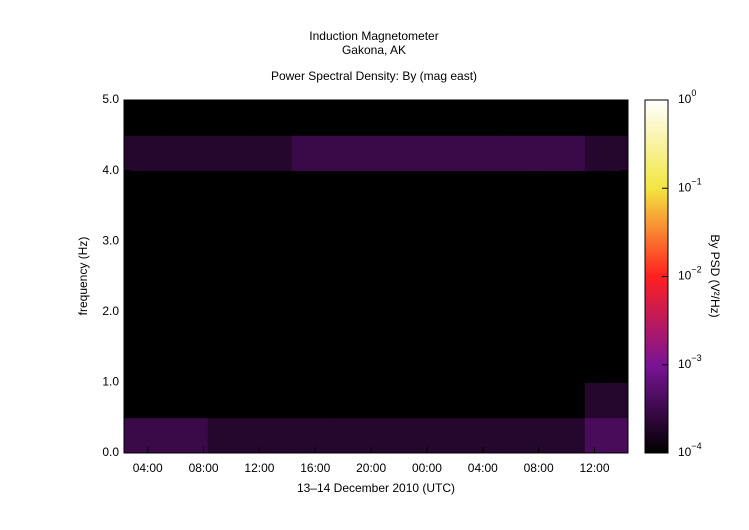 The width and height of the screenshot is (749, 530). What do you see at coordinates (110, 311) in the screenshot?
I see `y-tick-label: 2.0` at bounding box center [110, 311].